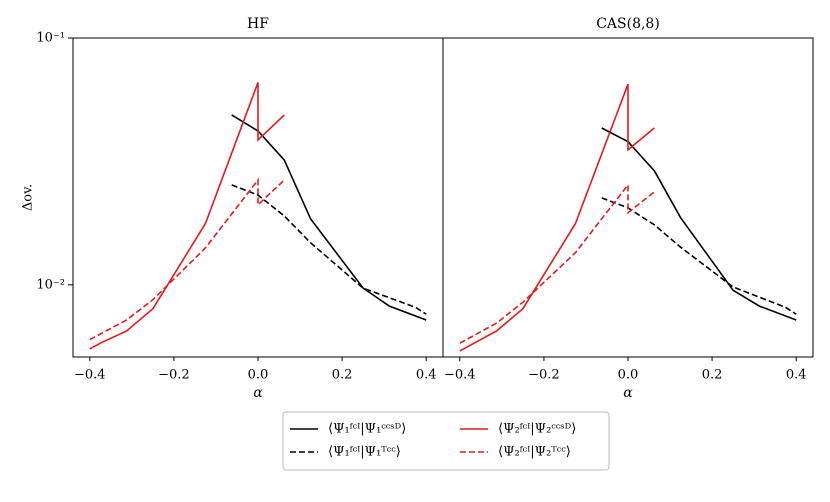 The width and height of the screenshot is (830, 502). What do you see at coordinates (50, 284) in the screenshot?
I see `y-tick-label: 10⁻²` at bounding box center [50, 284].